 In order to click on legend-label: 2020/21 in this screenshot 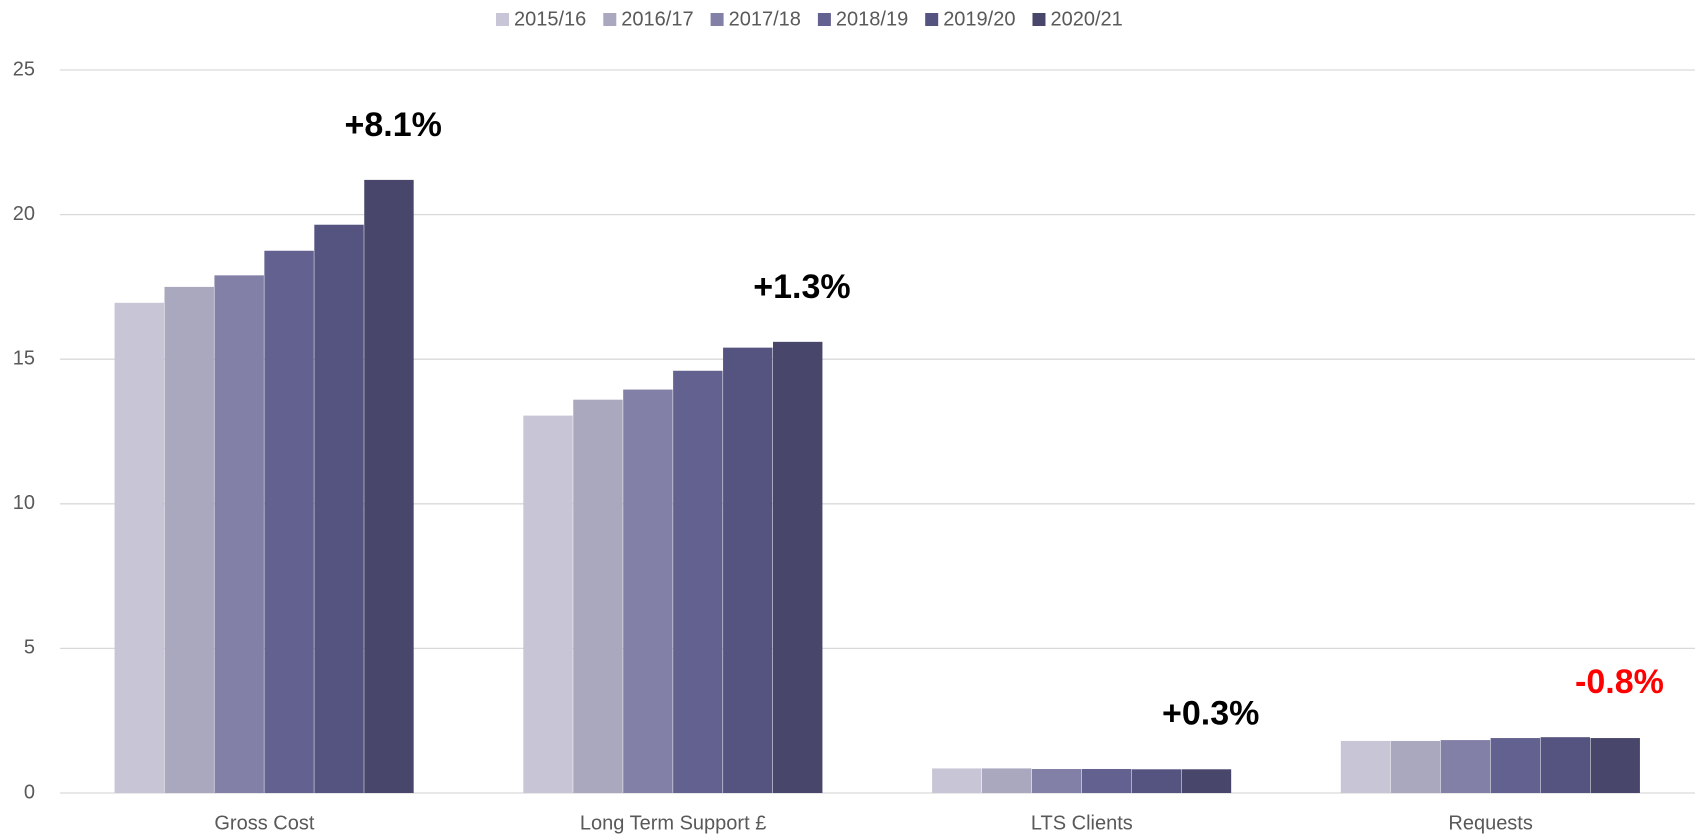, I will do `click(1086, 19)`.